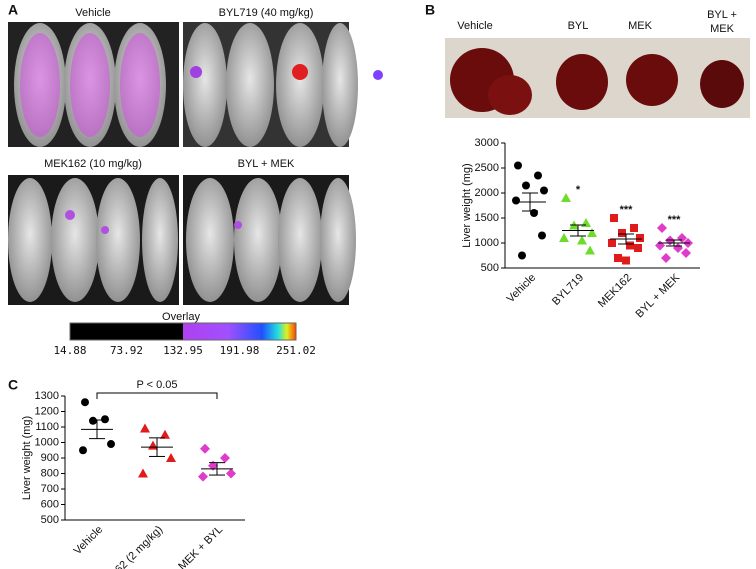  What do you see at coordinates (47, 427) in the screenshot?
I see `y-tick-label: 1100` at bounding box center [47, 427].